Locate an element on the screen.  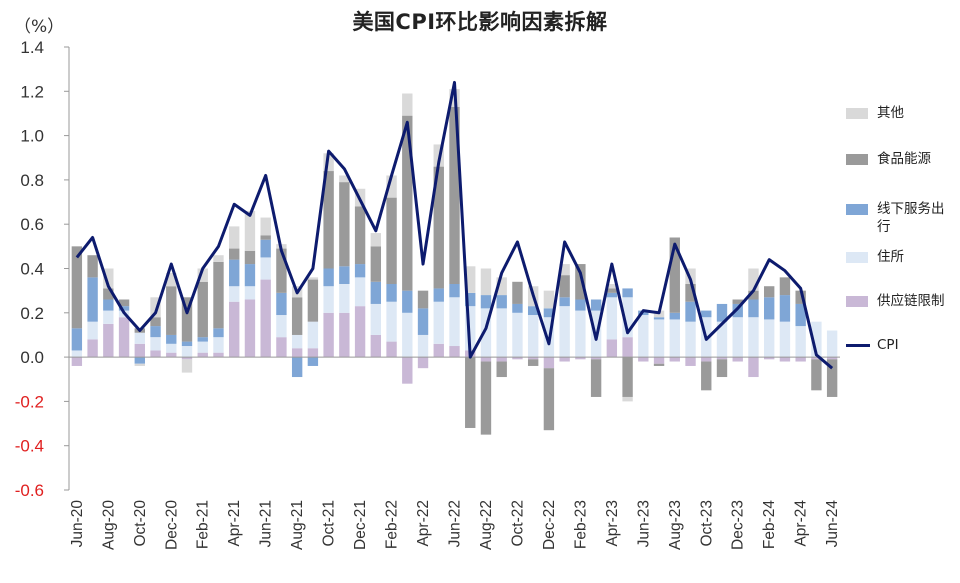
y-tick-label: 0.2 is located at coordinates (32, 313).